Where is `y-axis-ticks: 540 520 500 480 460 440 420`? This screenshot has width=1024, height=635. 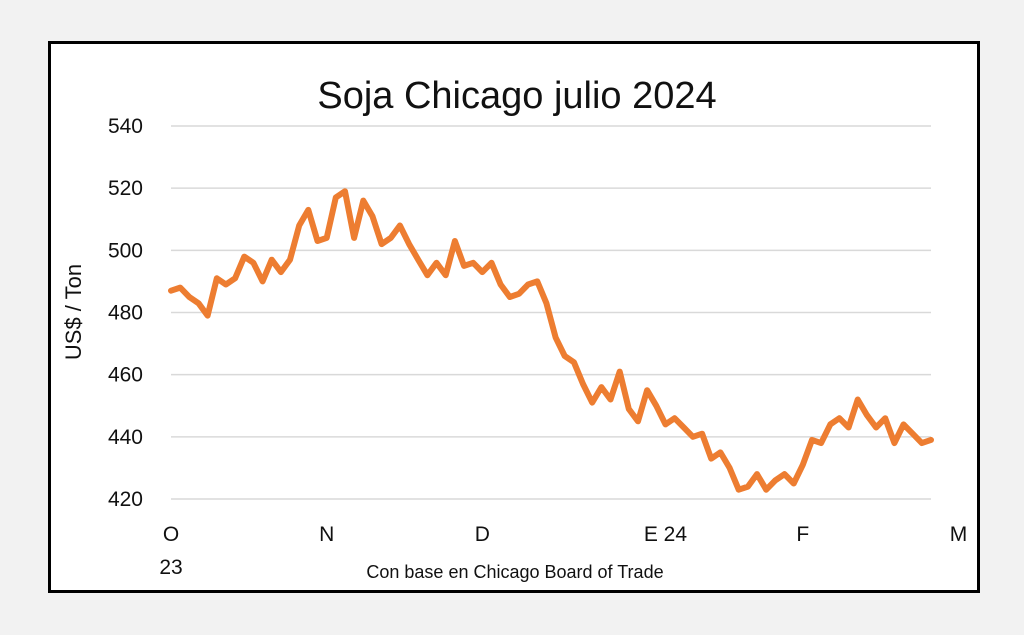 y-axis-ticks: 540 520 500 480 460 440 420 is located at coordinates (125, 313).